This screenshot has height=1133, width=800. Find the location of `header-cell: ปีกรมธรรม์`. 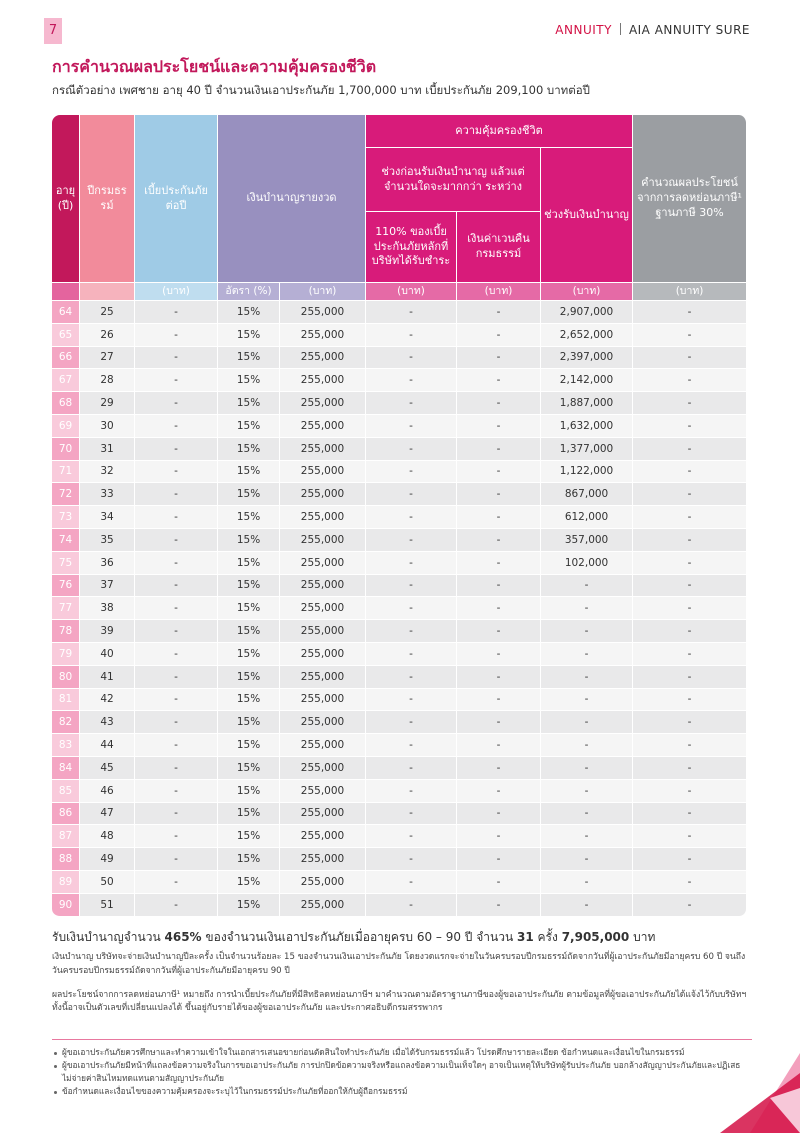

header-cell: ปีกรมธรรม์ is located at coordinates (107, 199).